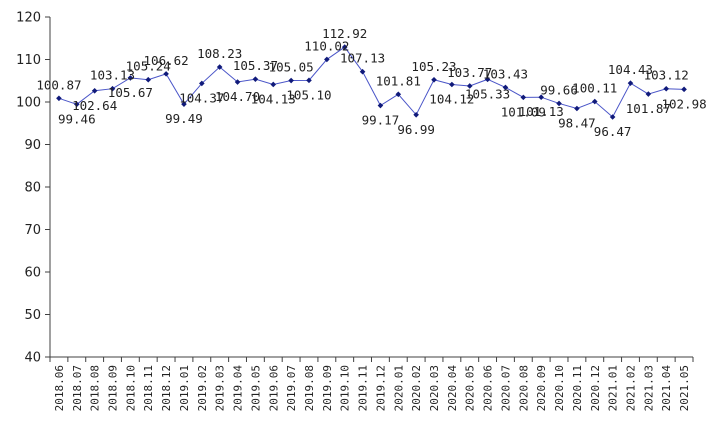 The width and height of the screenshot is (715, 433). I want to click on x-tick-label: 2019.04, so click(238, 388).